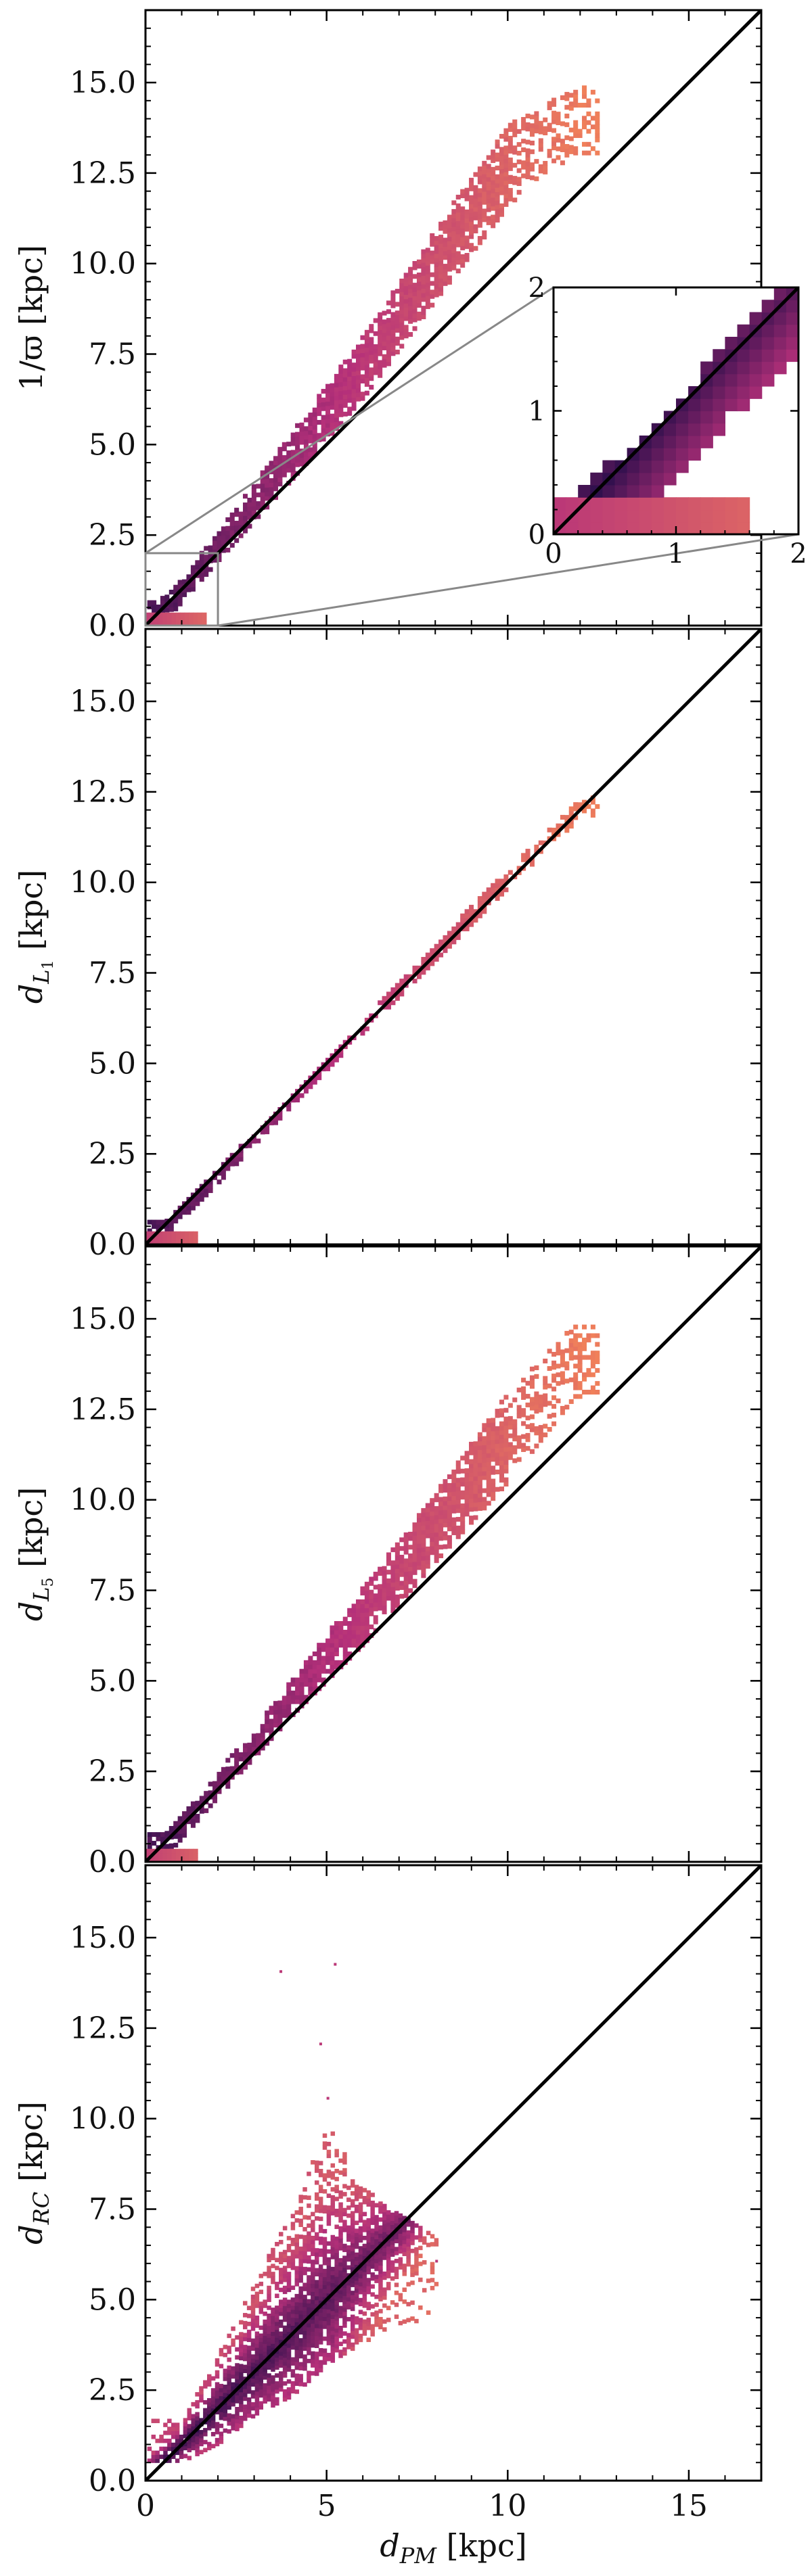  I want to click on y-tick-label: 12.5, so click(103, 1409).